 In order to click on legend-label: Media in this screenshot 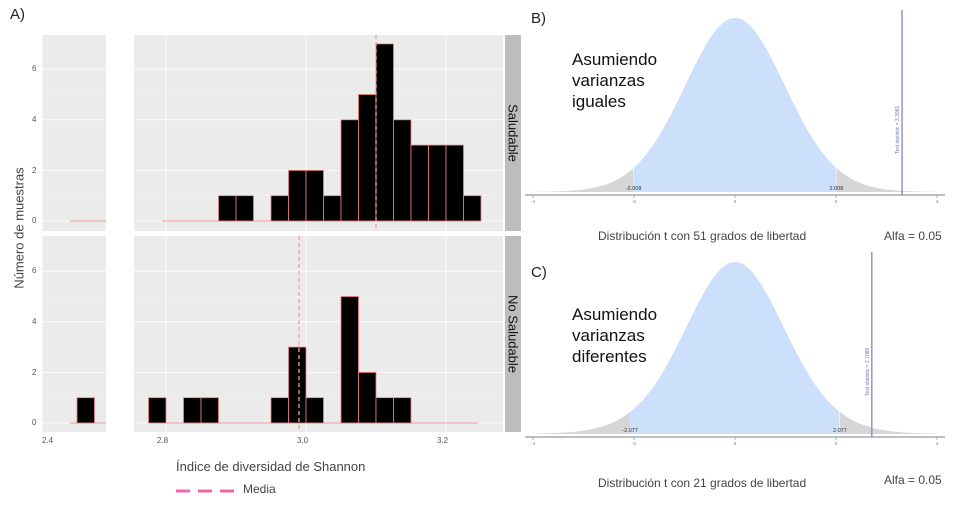, I will do `click(259, 489)`.